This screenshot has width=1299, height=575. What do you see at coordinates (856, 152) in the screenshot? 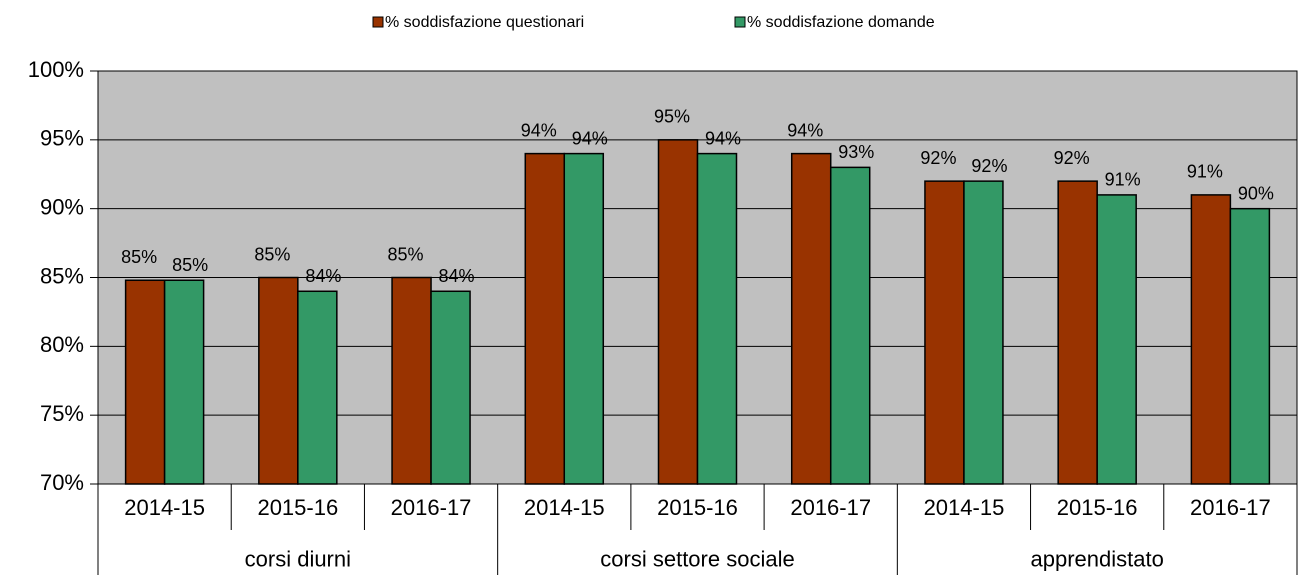
I see `data-label: 93%` at bounding box center [856, 152].